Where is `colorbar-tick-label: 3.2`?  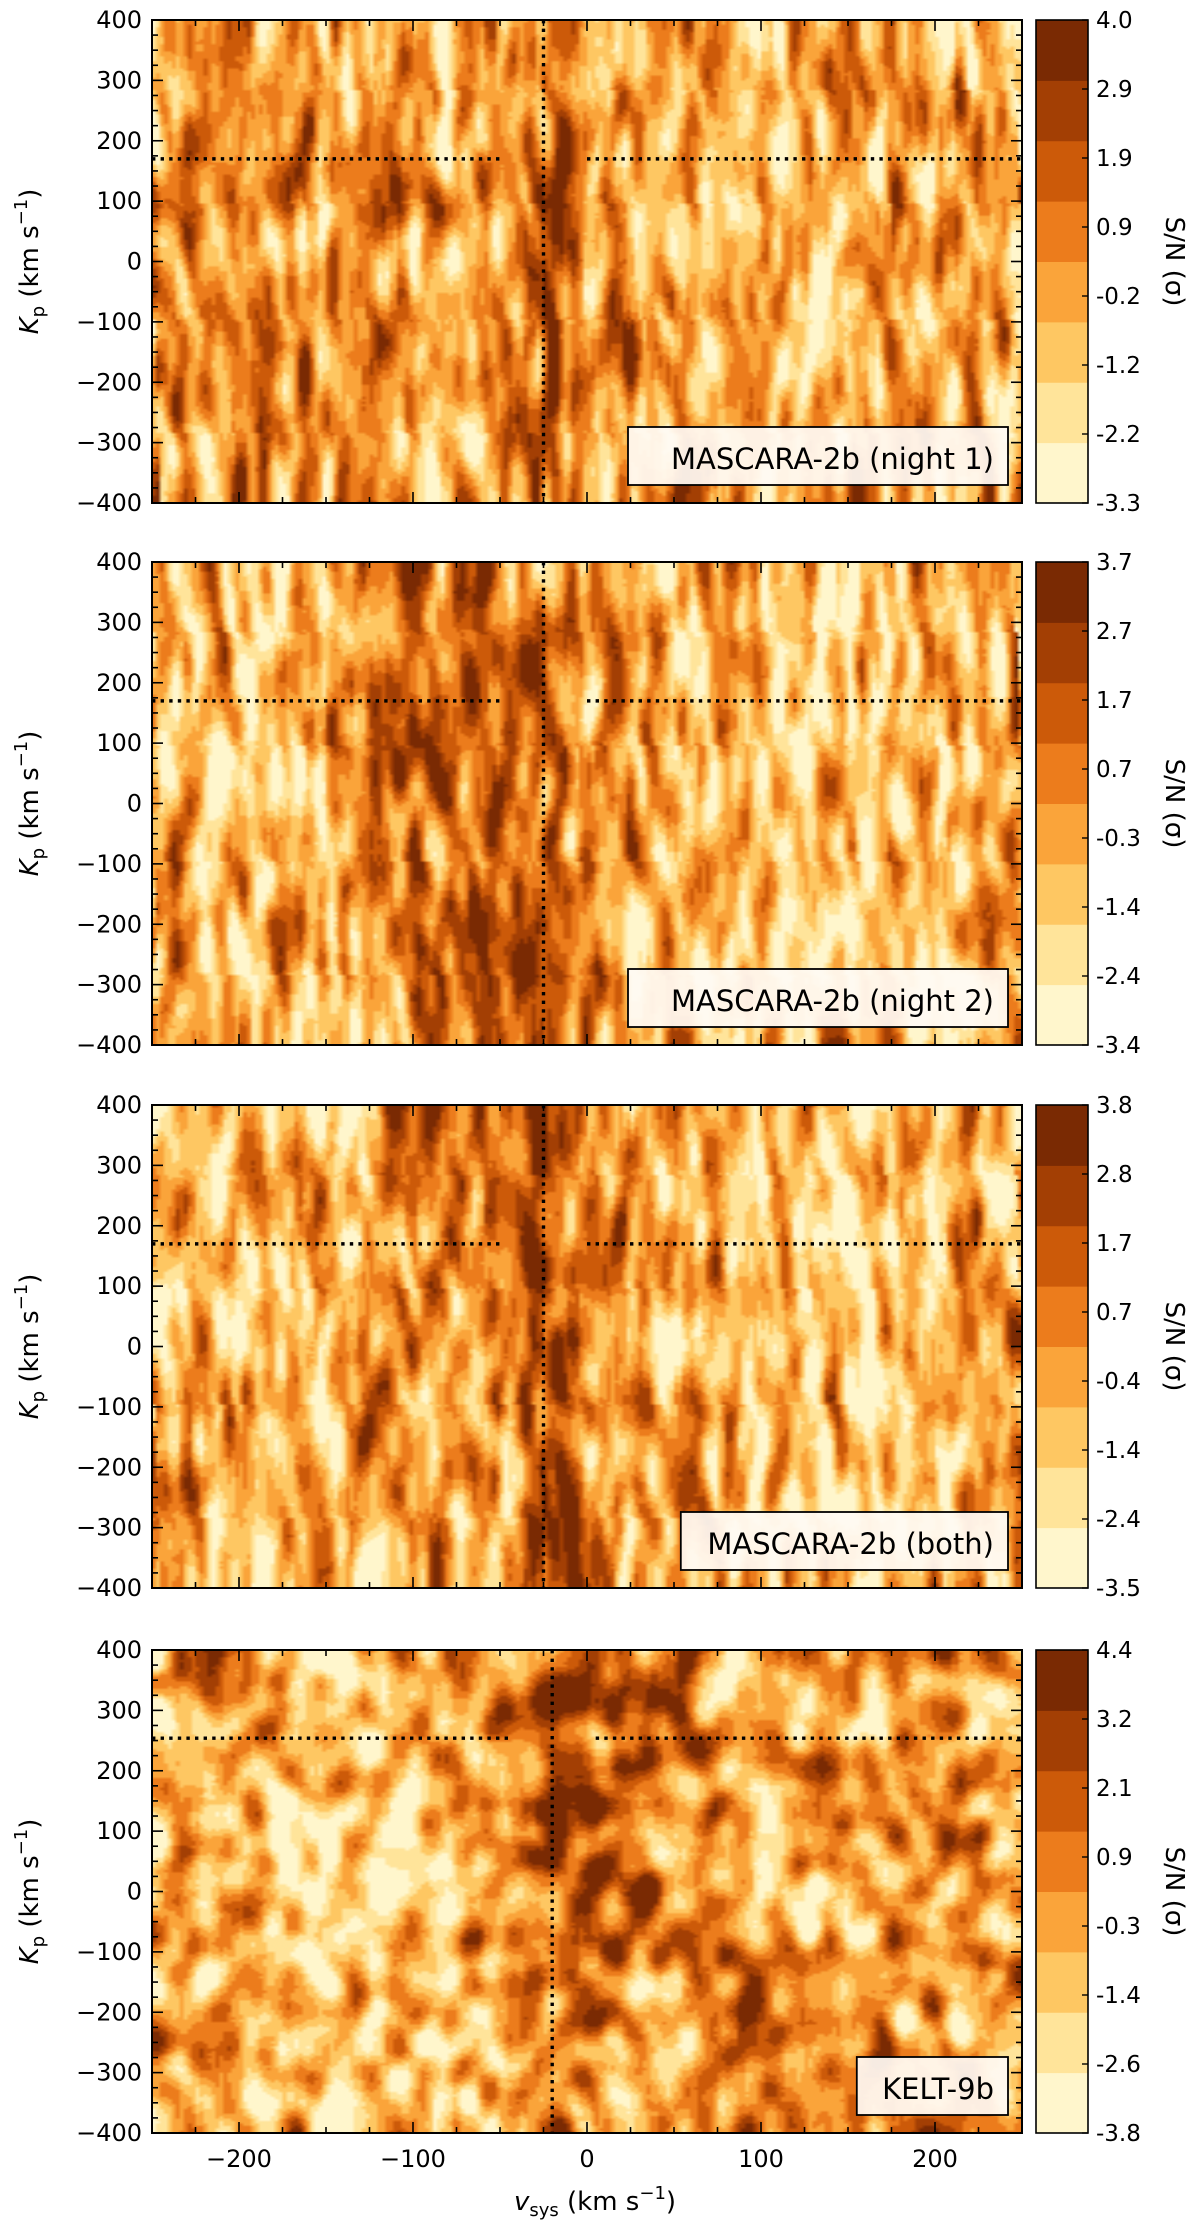 colorbar-tick-label: 3.2 is located at coordinates (1114, 1720).